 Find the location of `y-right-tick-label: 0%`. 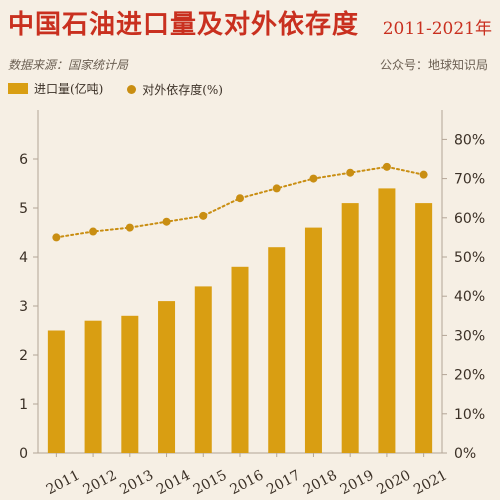

y-right-tick-label: 0% is located at coordinates (465, 454).